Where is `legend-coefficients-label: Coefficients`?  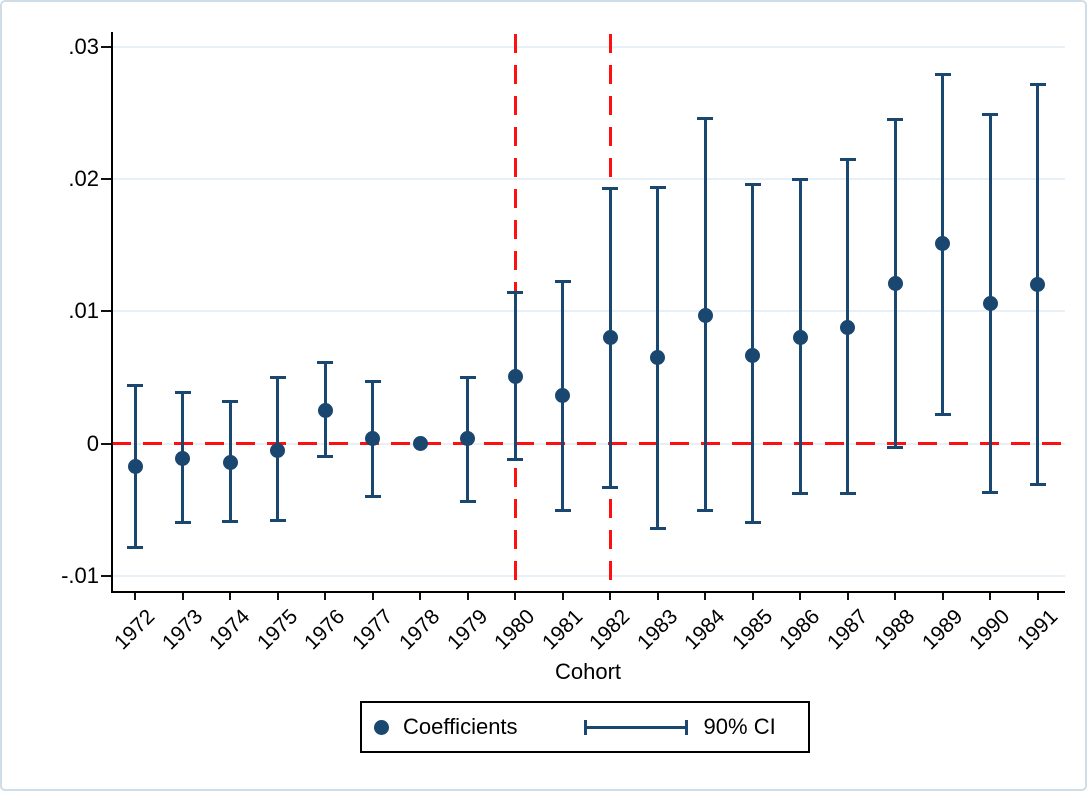
legend-coefficients-label: Coefficients is located at coordinates (460, 726).